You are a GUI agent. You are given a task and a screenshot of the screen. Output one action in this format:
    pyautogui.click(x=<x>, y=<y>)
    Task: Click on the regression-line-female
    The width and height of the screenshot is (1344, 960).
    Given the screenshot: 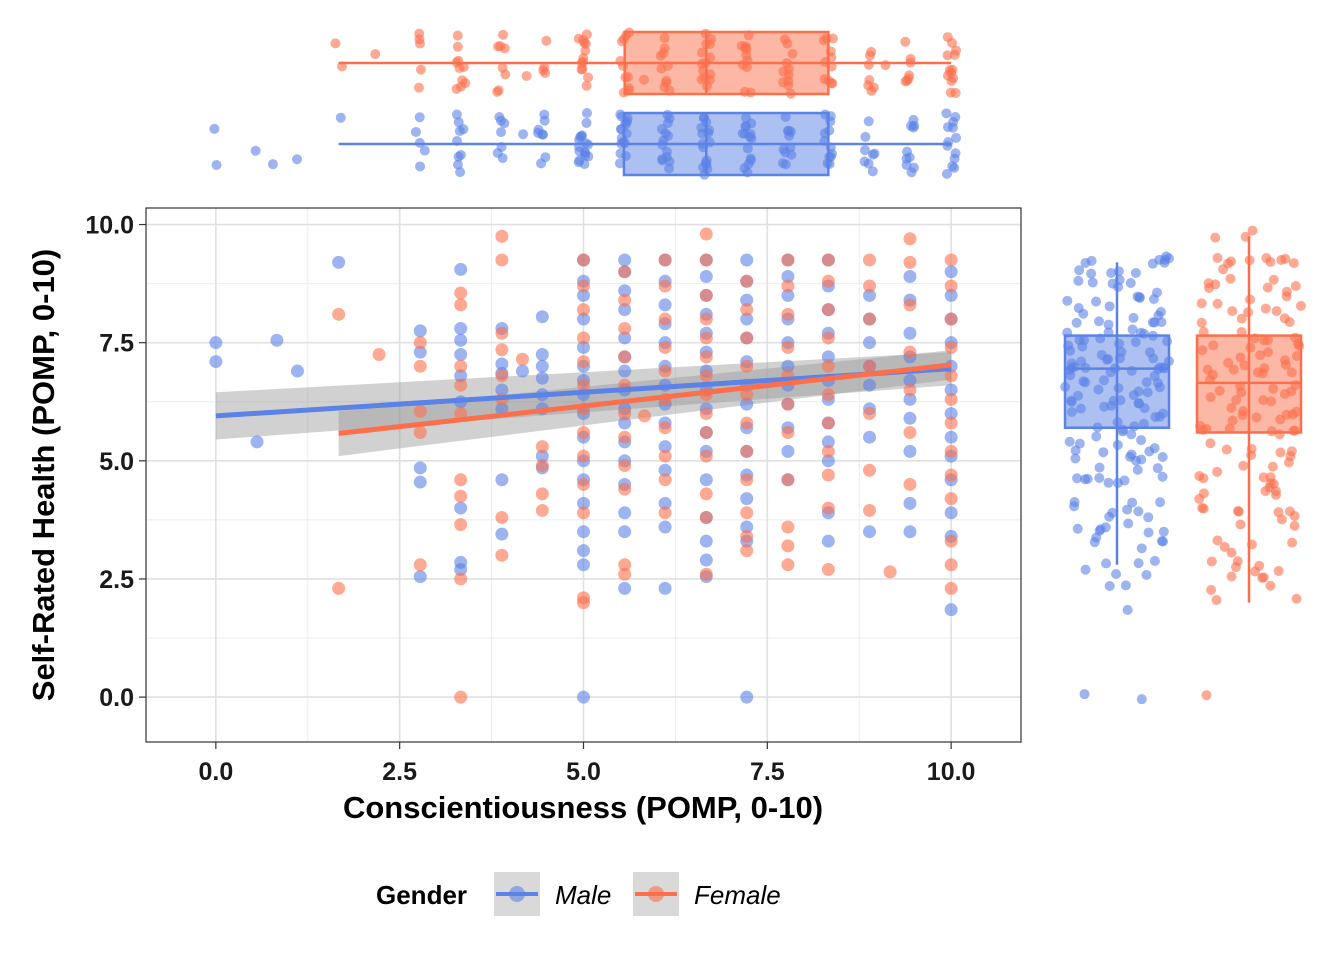 What is the action you would take?
    pyautogui.click(x=645, y=399)
    